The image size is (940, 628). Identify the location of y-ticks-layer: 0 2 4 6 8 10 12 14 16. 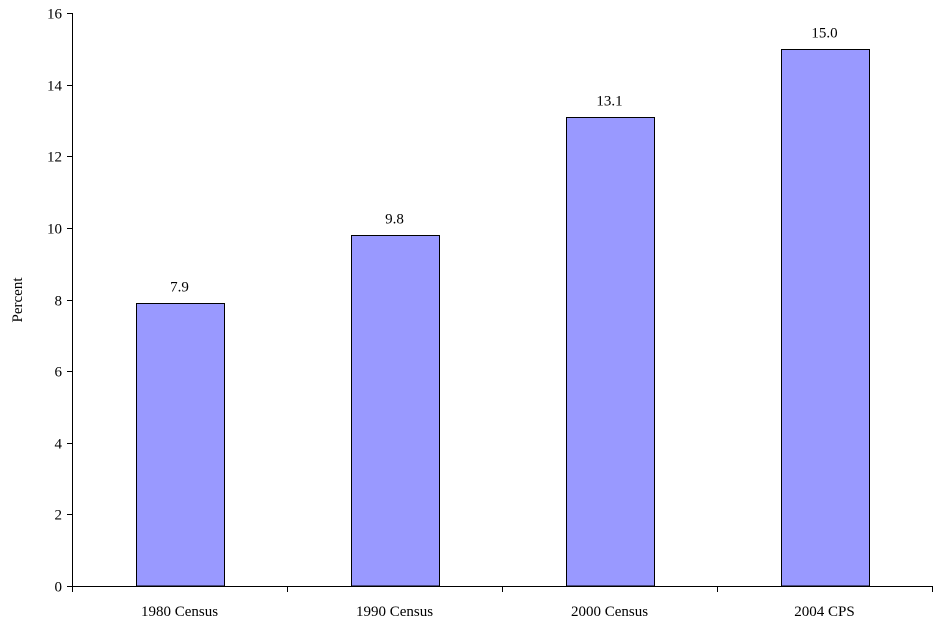
(59, 301).